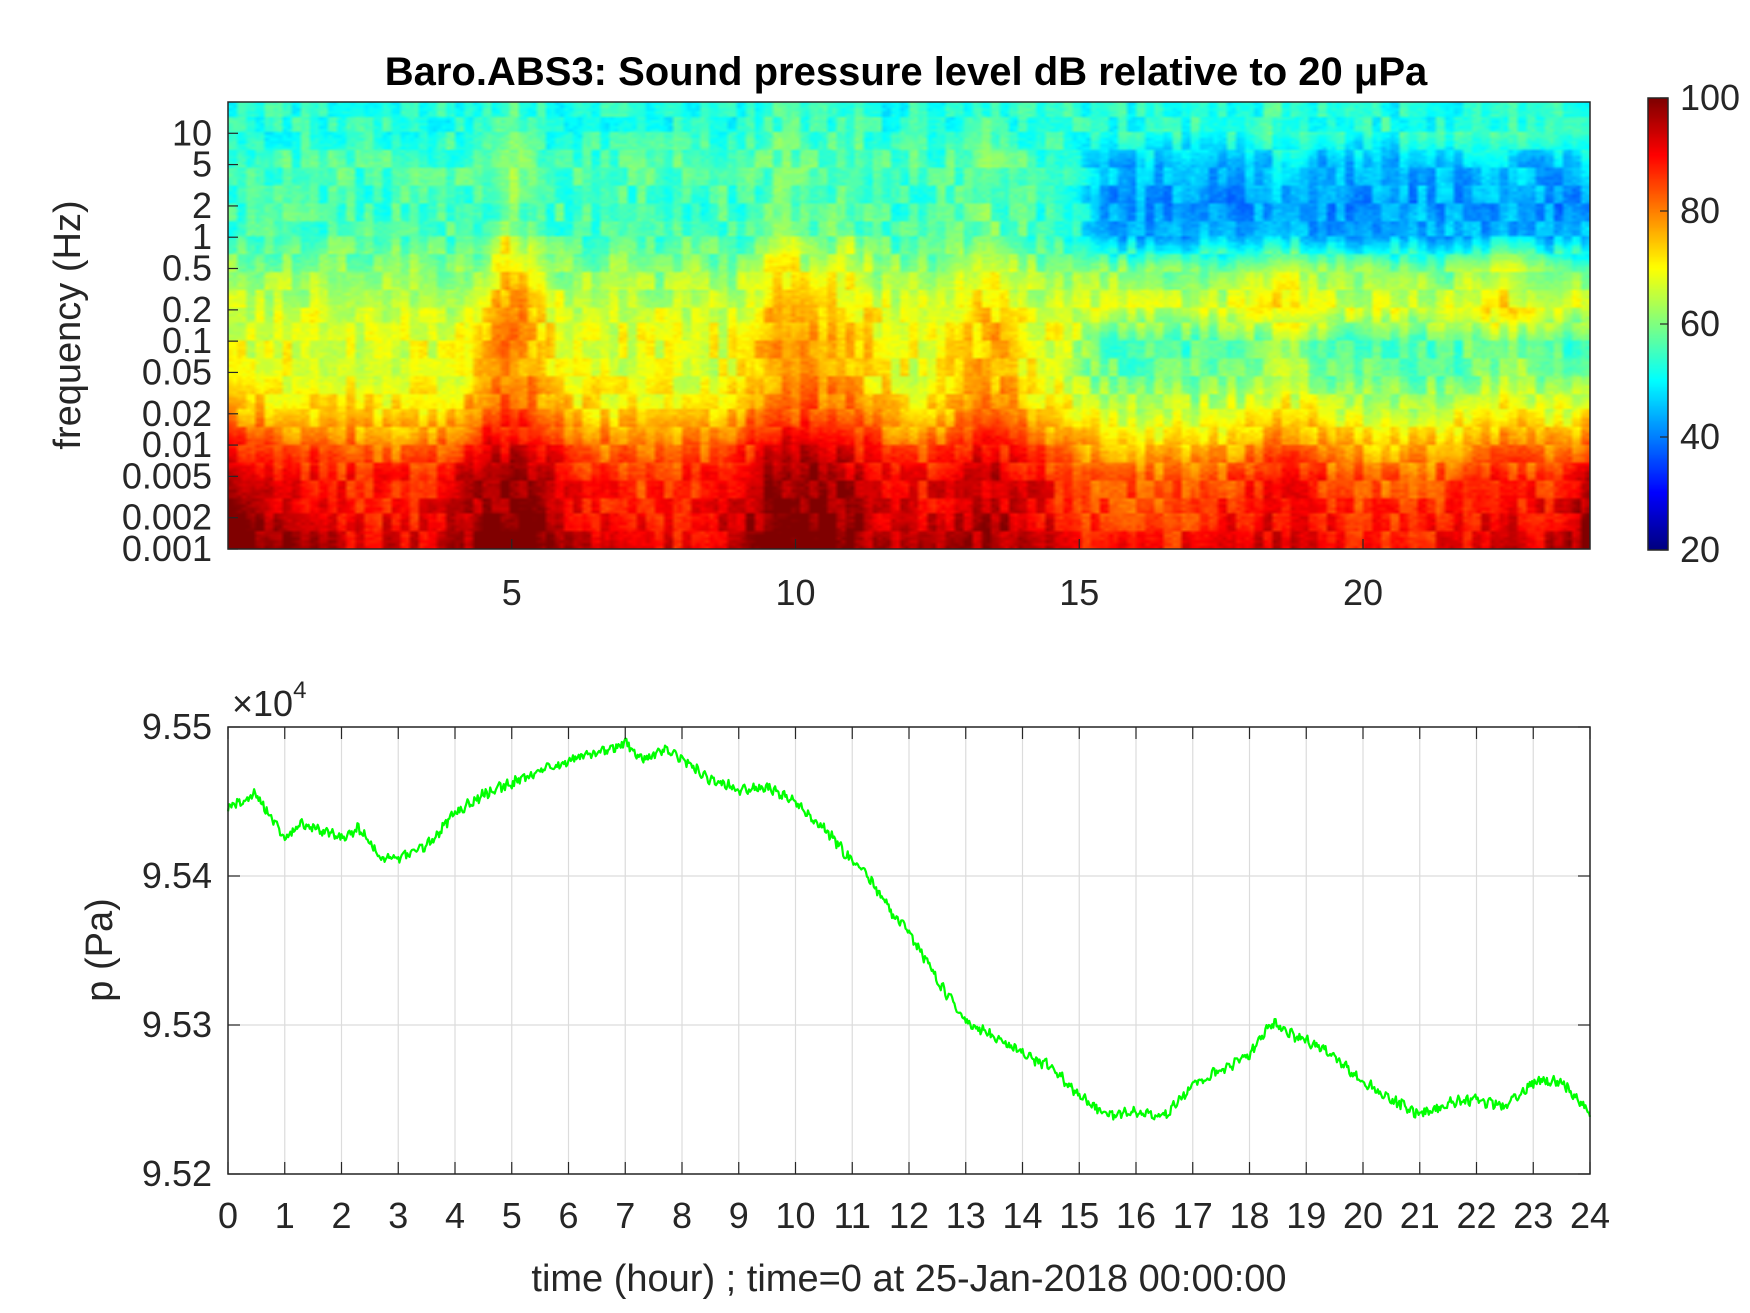  I want to click on pressure-x-tick-label: 7, so click(625, 1215).